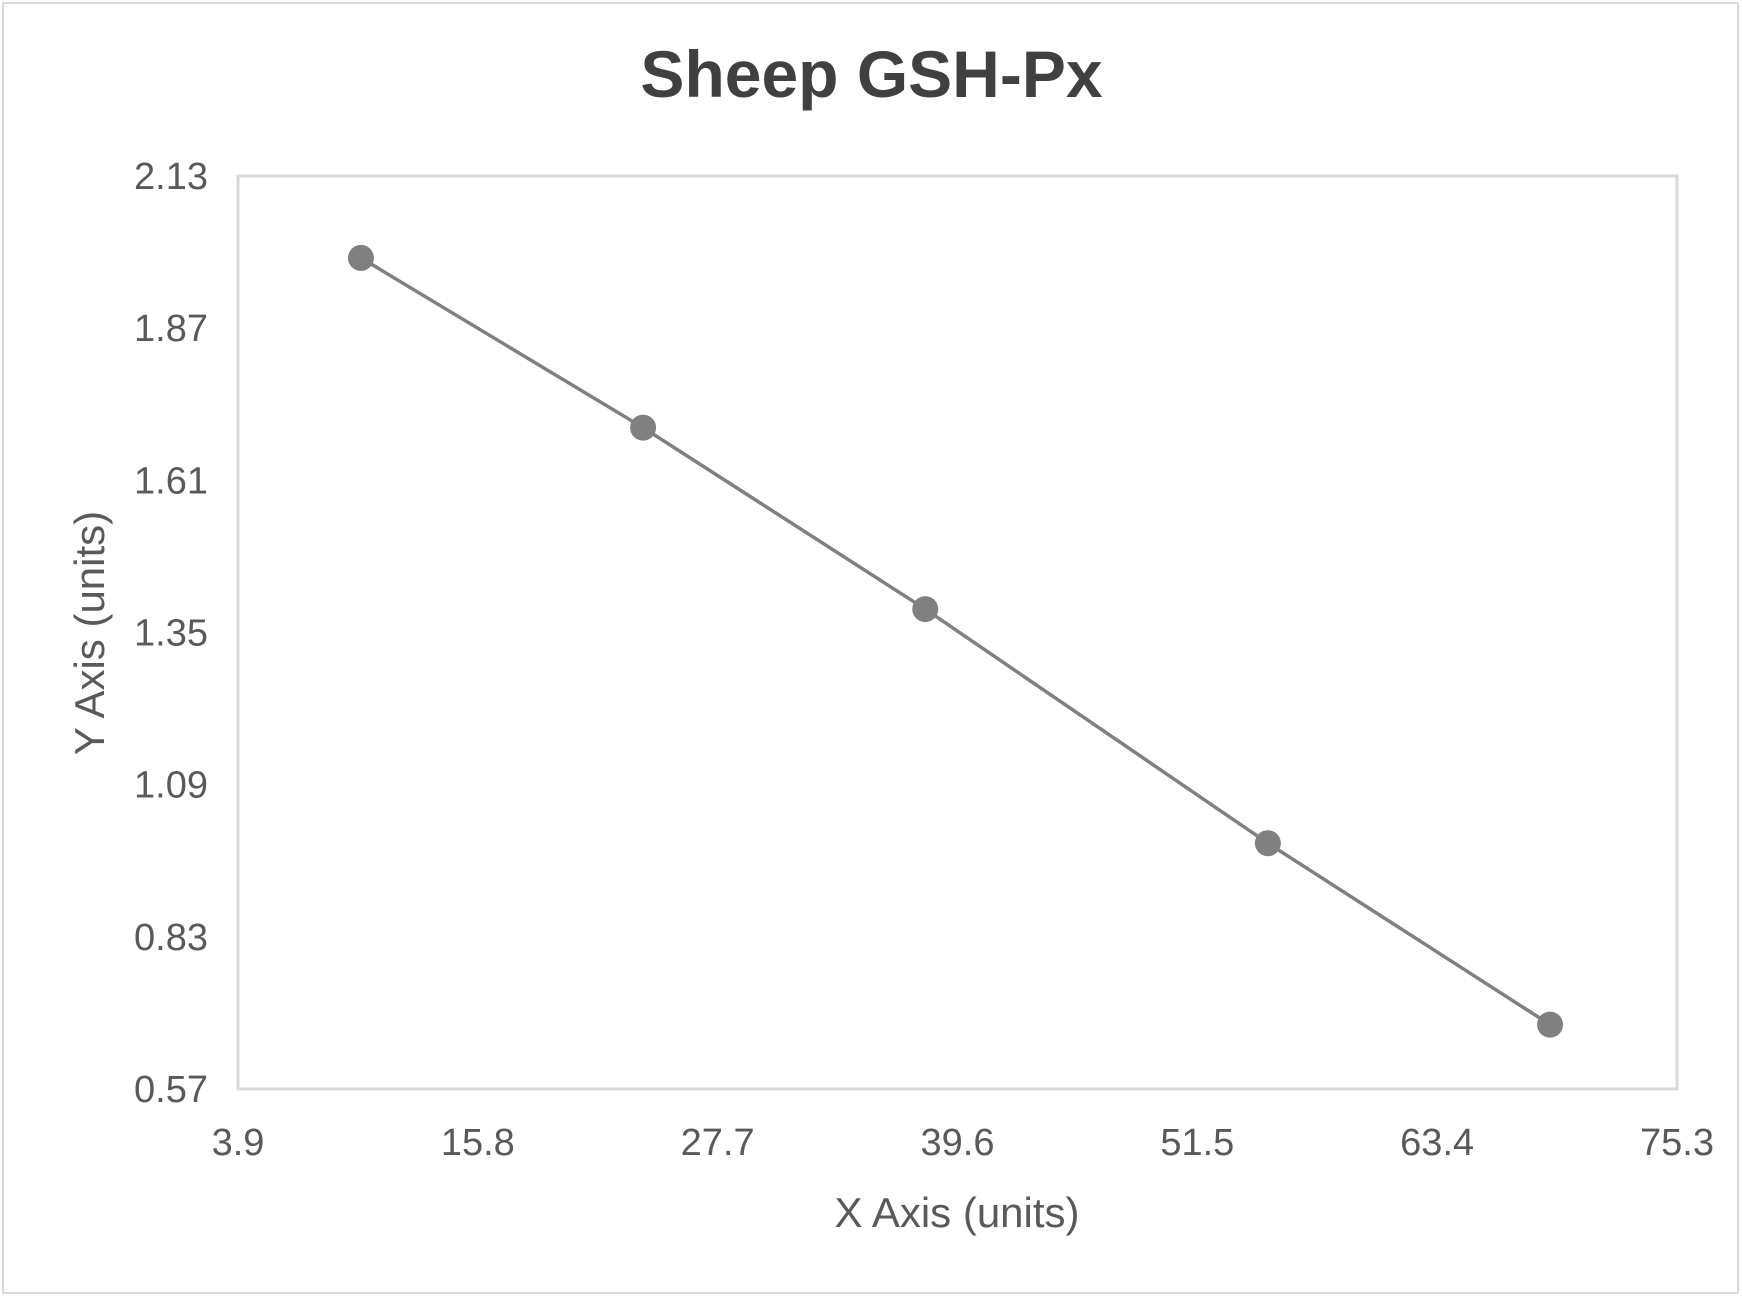 The height and width of the screenshot is (1298, 1743). Describe the element at coordinates (956, 1212) in the screenshot. I see `x-axis-title: X Axis (units)` at that location.